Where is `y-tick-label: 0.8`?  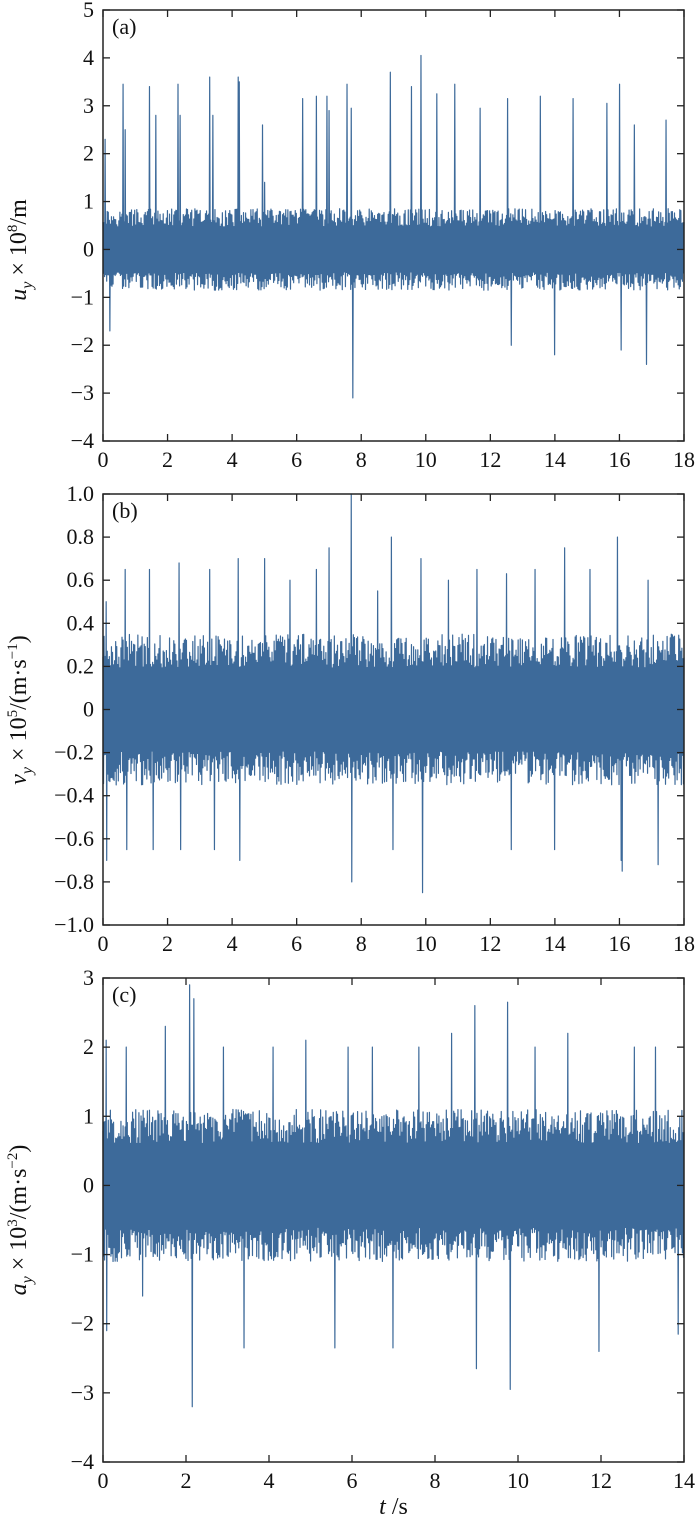
y-tick-label: 0.8 is located at coordinates (81, 536).